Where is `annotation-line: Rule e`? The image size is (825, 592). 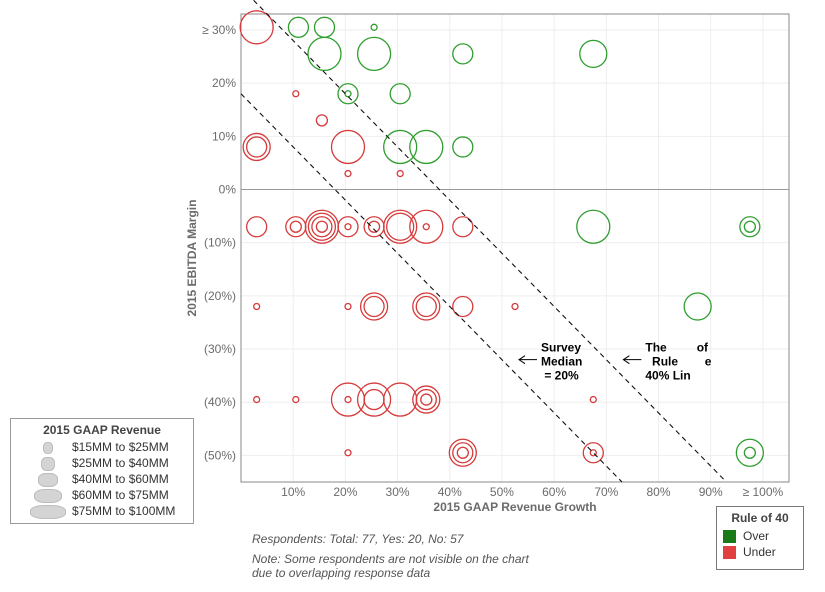
annotation-line: Rule e is located at coordinates (678, 362).